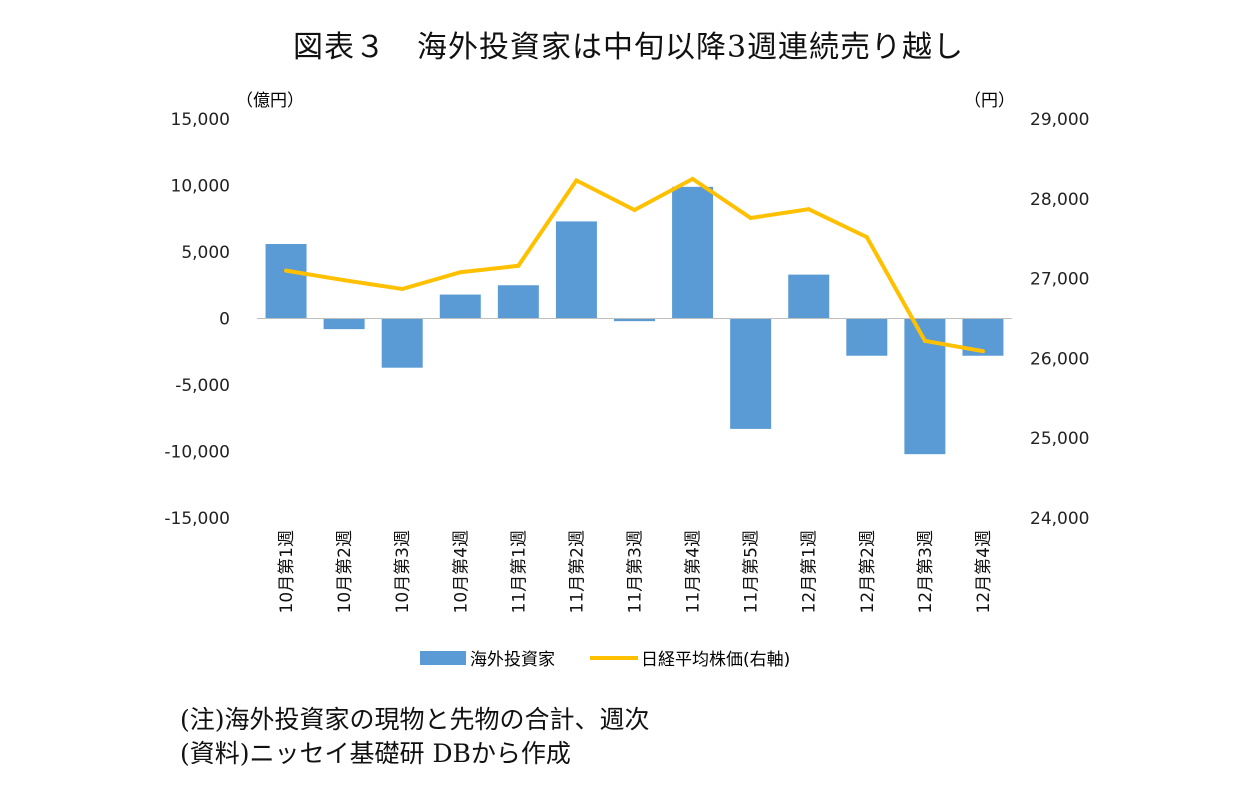 The height and width of the screenshot is (795, 1257). Describe the element at coordinates (1059, 280) in the screenshot. I see `right-tick-label: 27,000` at that location.